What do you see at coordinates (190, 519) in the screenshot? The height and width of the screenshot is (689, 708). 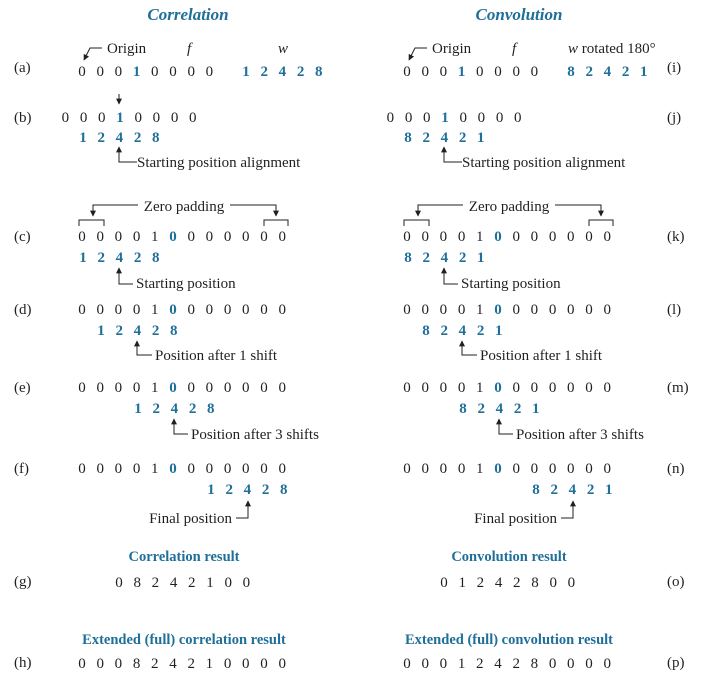 I see `corr-f-annotation: Final position` at bounding box center [190, 519].